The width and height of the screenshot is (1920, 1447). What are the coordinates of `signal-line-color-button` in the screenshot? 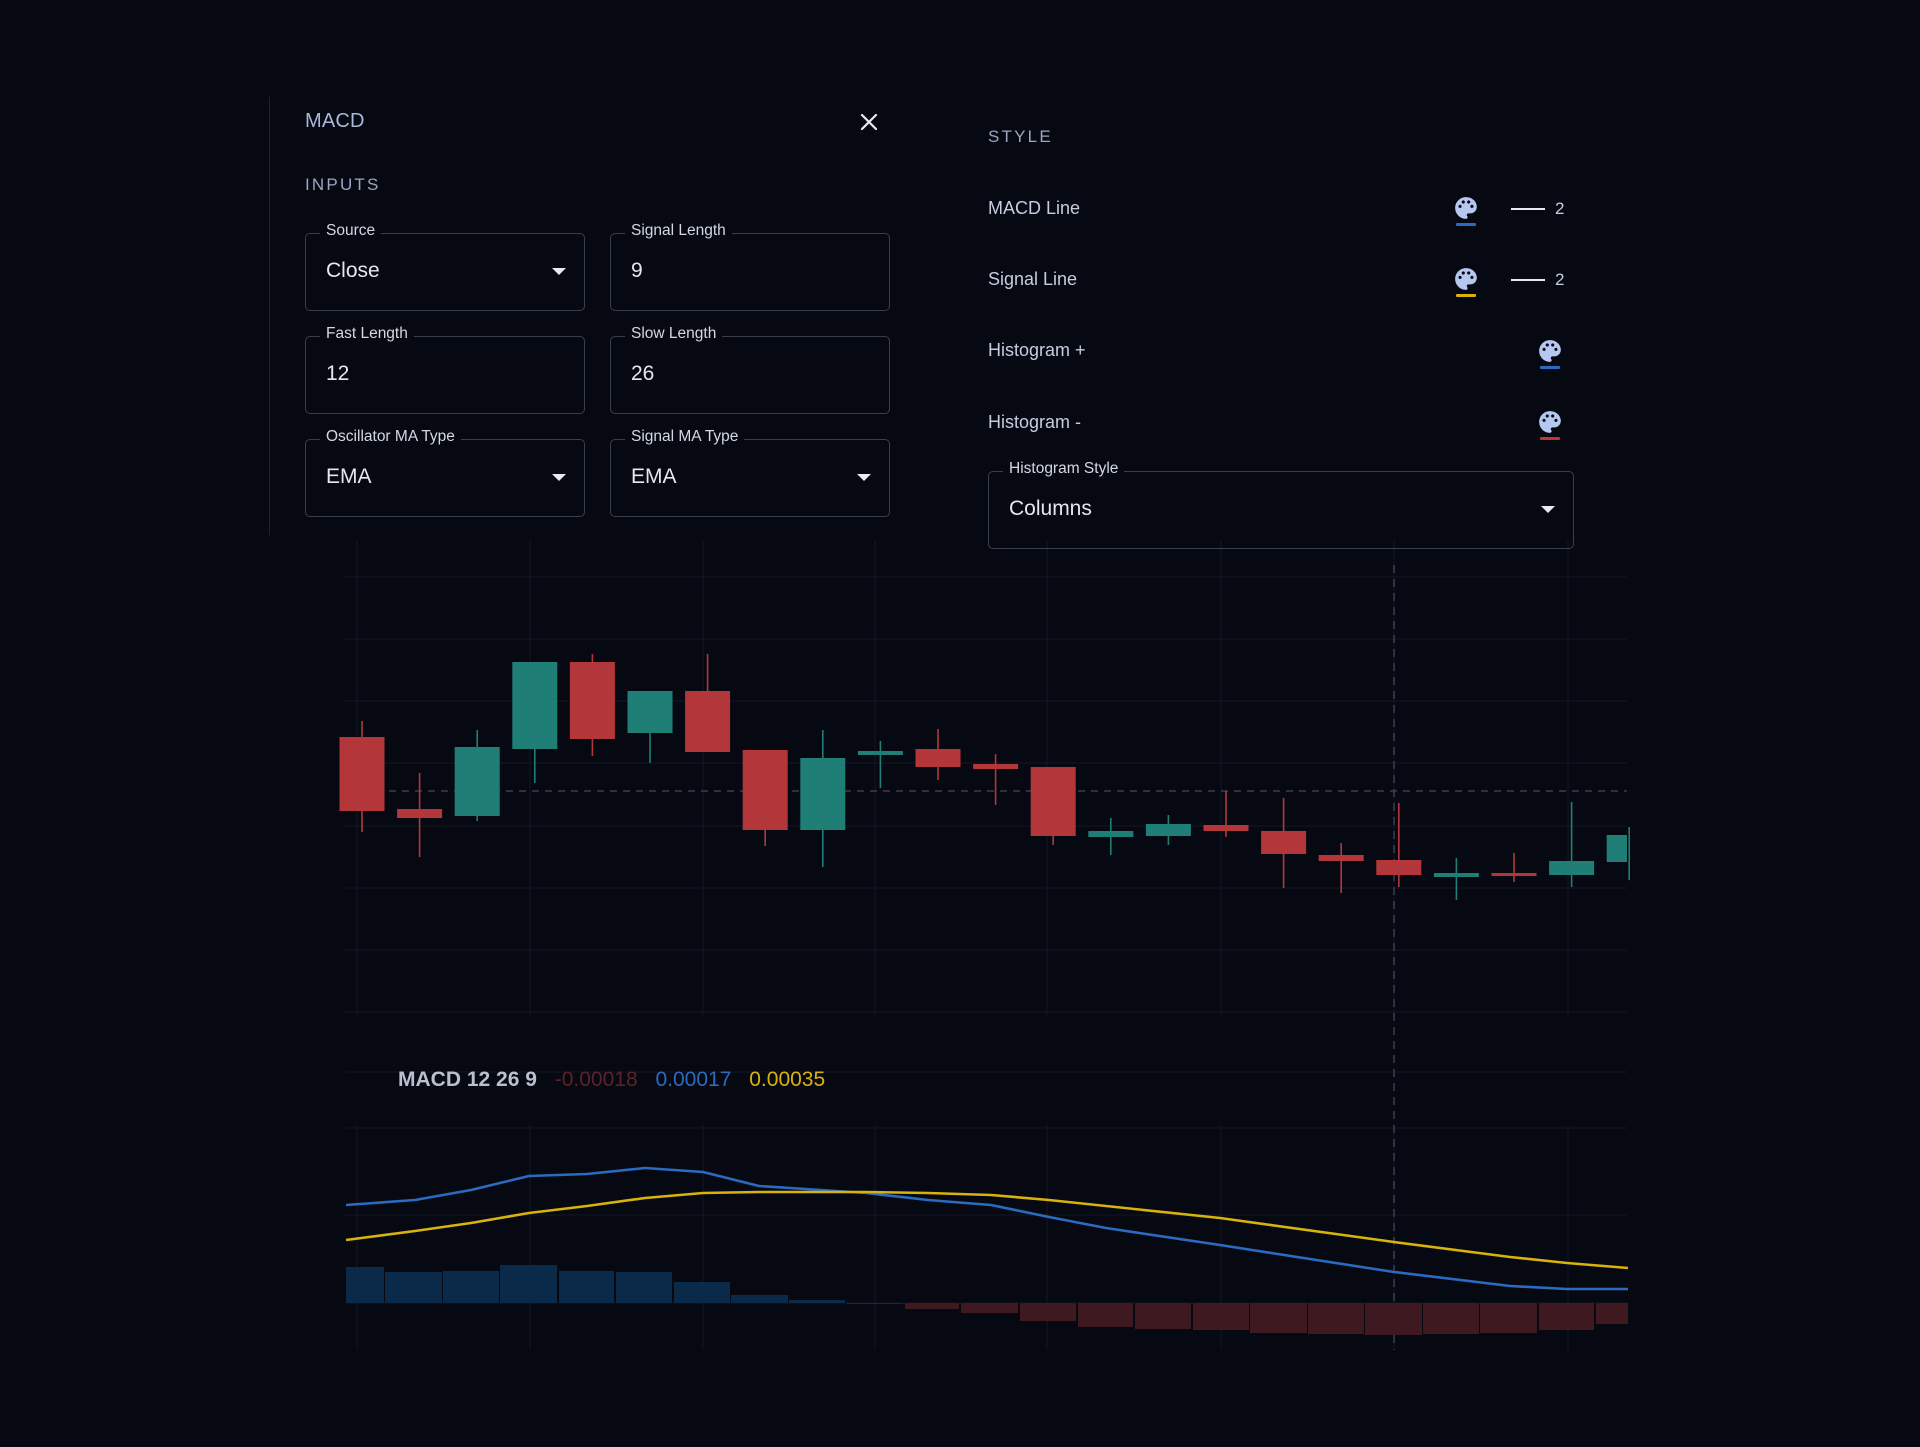 It's located at (1466, 283).